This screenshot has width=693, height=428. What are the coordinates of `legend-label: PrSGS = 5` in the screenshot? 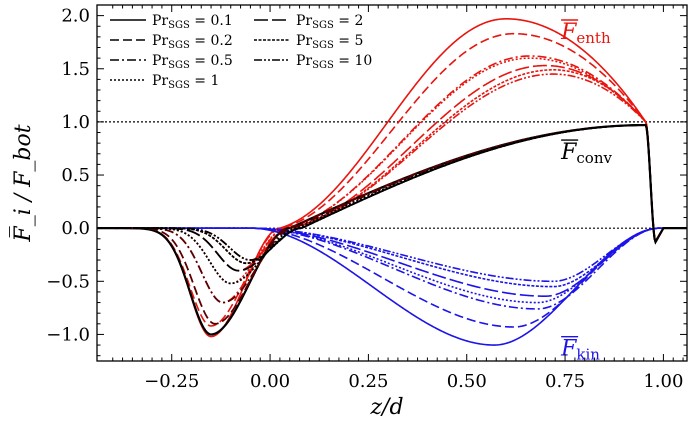 It's located at (329, 42).